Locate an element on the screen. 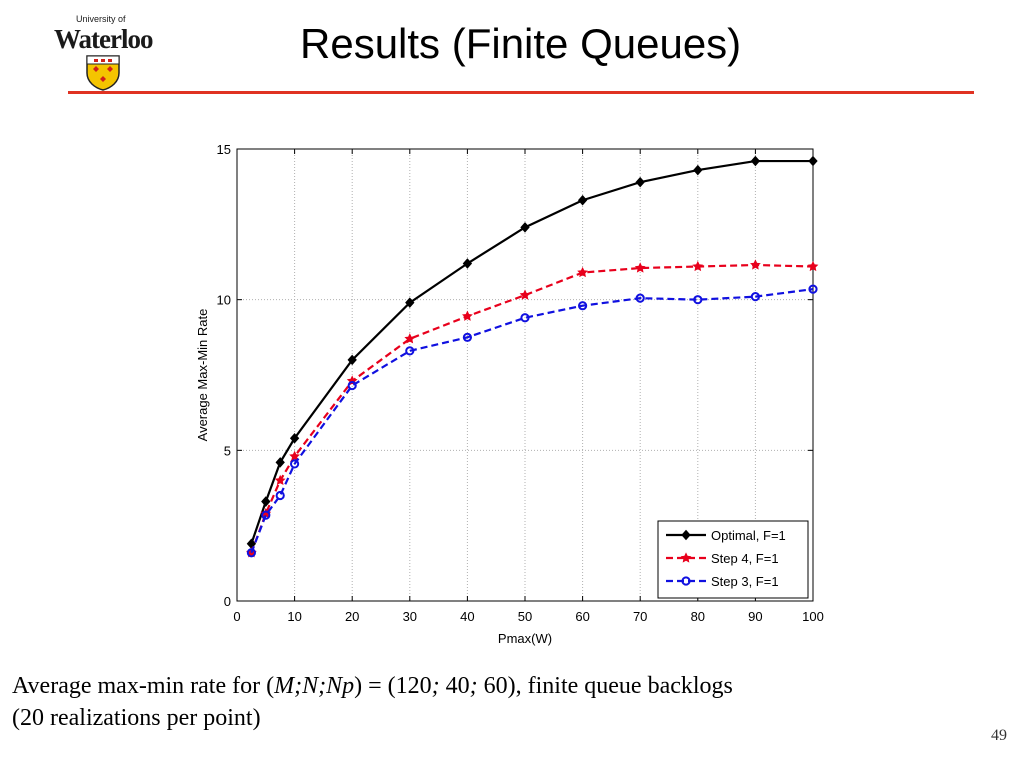 This screenshot has height=767, width=1023. title-divider is located at coordinates (521, 92).